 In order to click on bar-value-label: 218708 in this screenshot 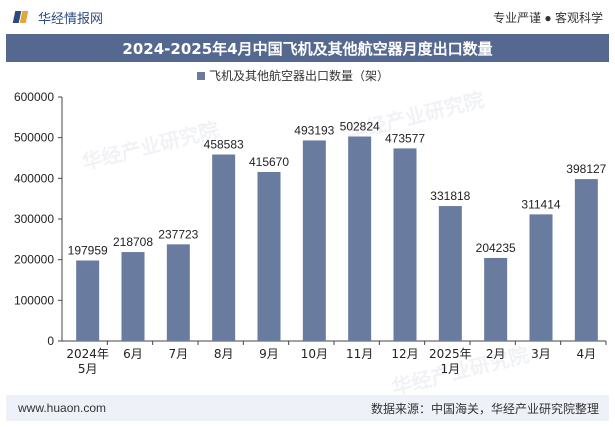, I will do `click(133, 242)`.